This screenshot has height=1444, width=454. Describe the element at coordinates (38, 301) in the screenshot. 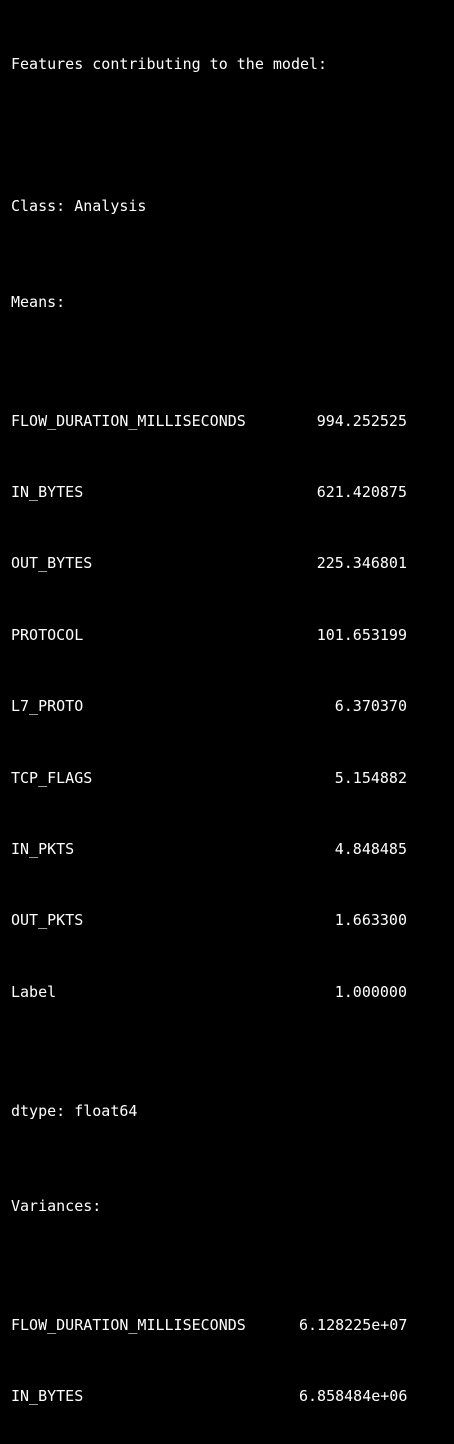

I see `means-title: Means:` at that location.